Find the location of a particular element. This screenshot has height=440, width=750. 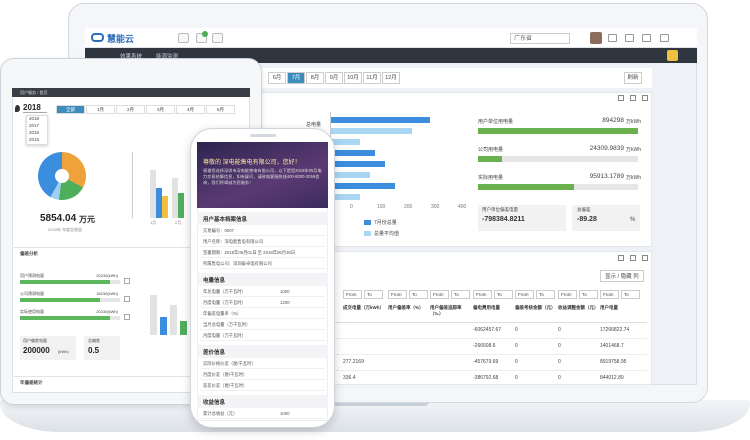

progress-label: 用户预测电量 is located at coordinates (32, 275).